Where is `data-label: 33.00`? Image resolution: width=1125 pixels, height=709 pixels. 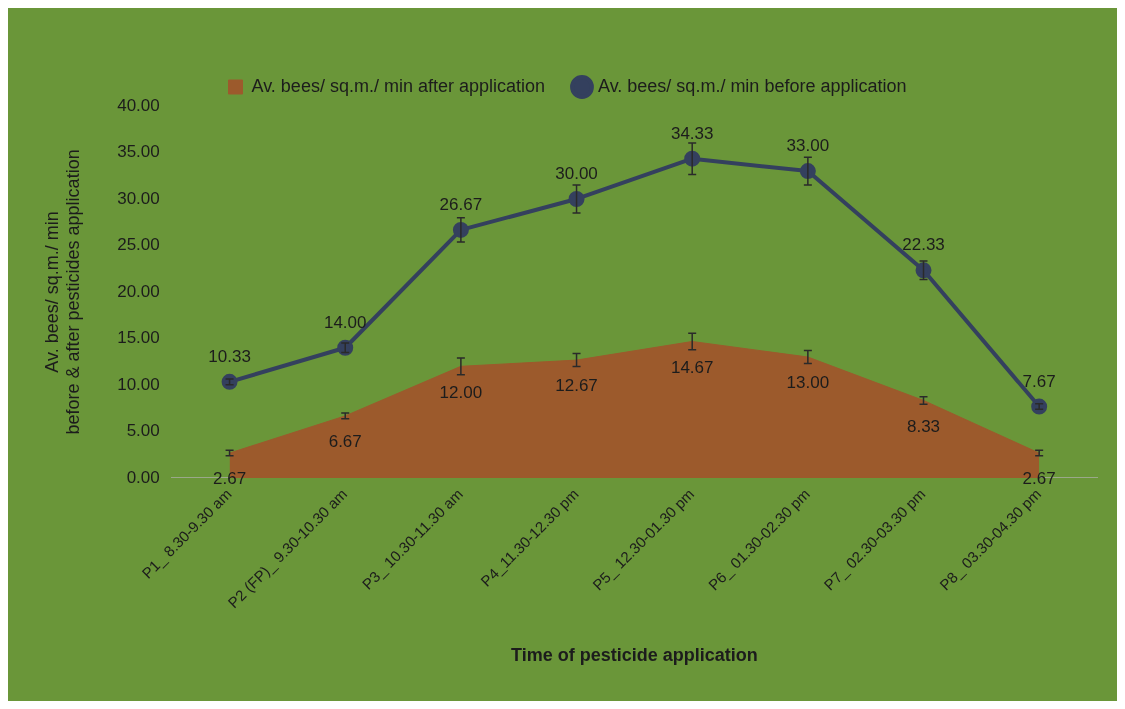
data-label: 33.00 is located at coordinates (808, 146).